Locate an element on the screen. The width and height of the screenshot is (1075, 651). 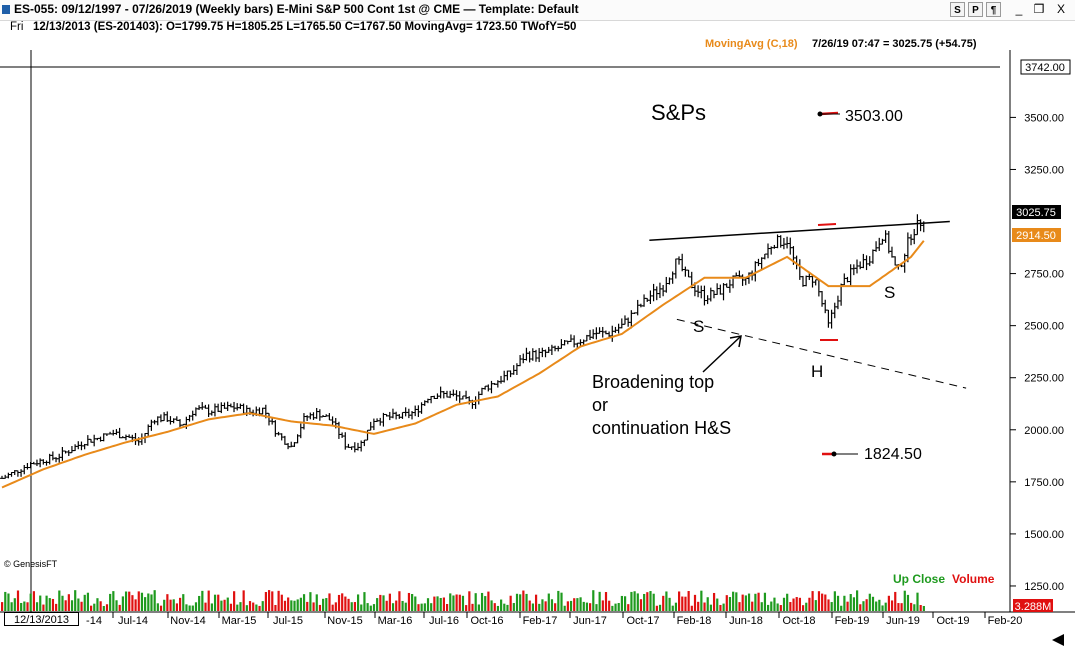
top-price-box is located at coordinates (1045, 67).